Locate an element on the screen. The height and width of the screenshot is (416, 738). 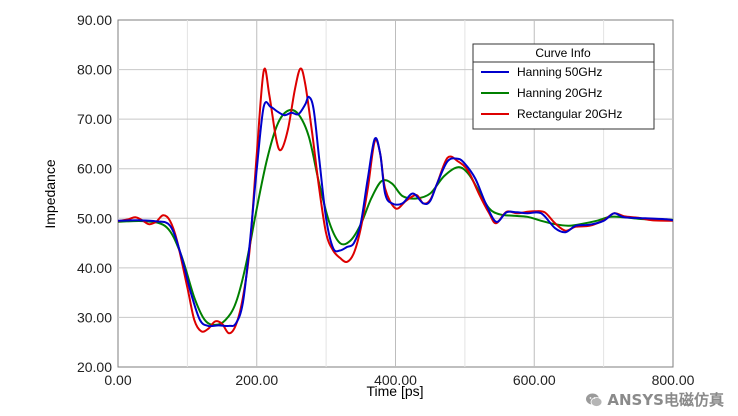
x-tick-label: 600.00 is located at coordinates (534, 380).